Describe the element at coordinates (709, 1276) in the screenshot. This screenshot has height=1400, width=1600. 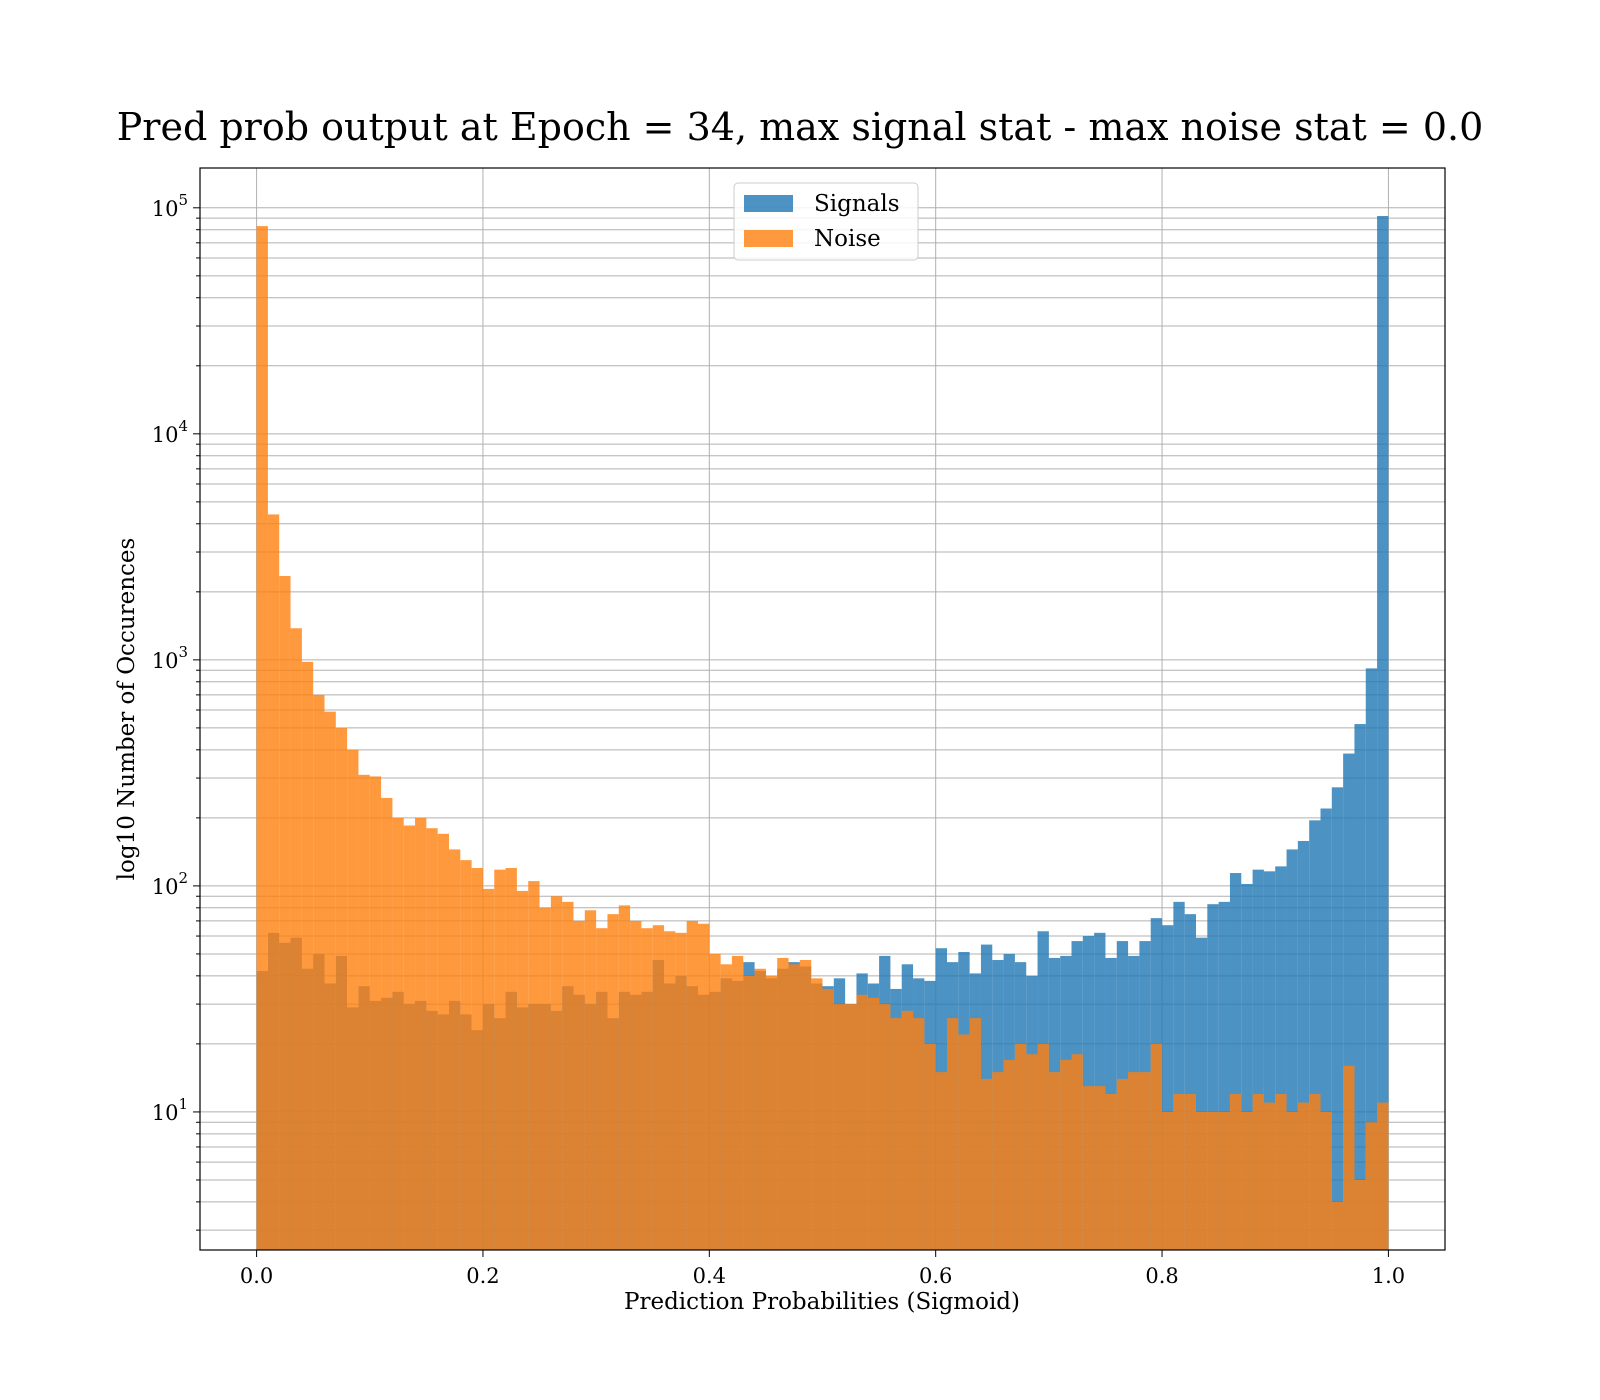
I see `x-tick-label: 0.4` at that location.